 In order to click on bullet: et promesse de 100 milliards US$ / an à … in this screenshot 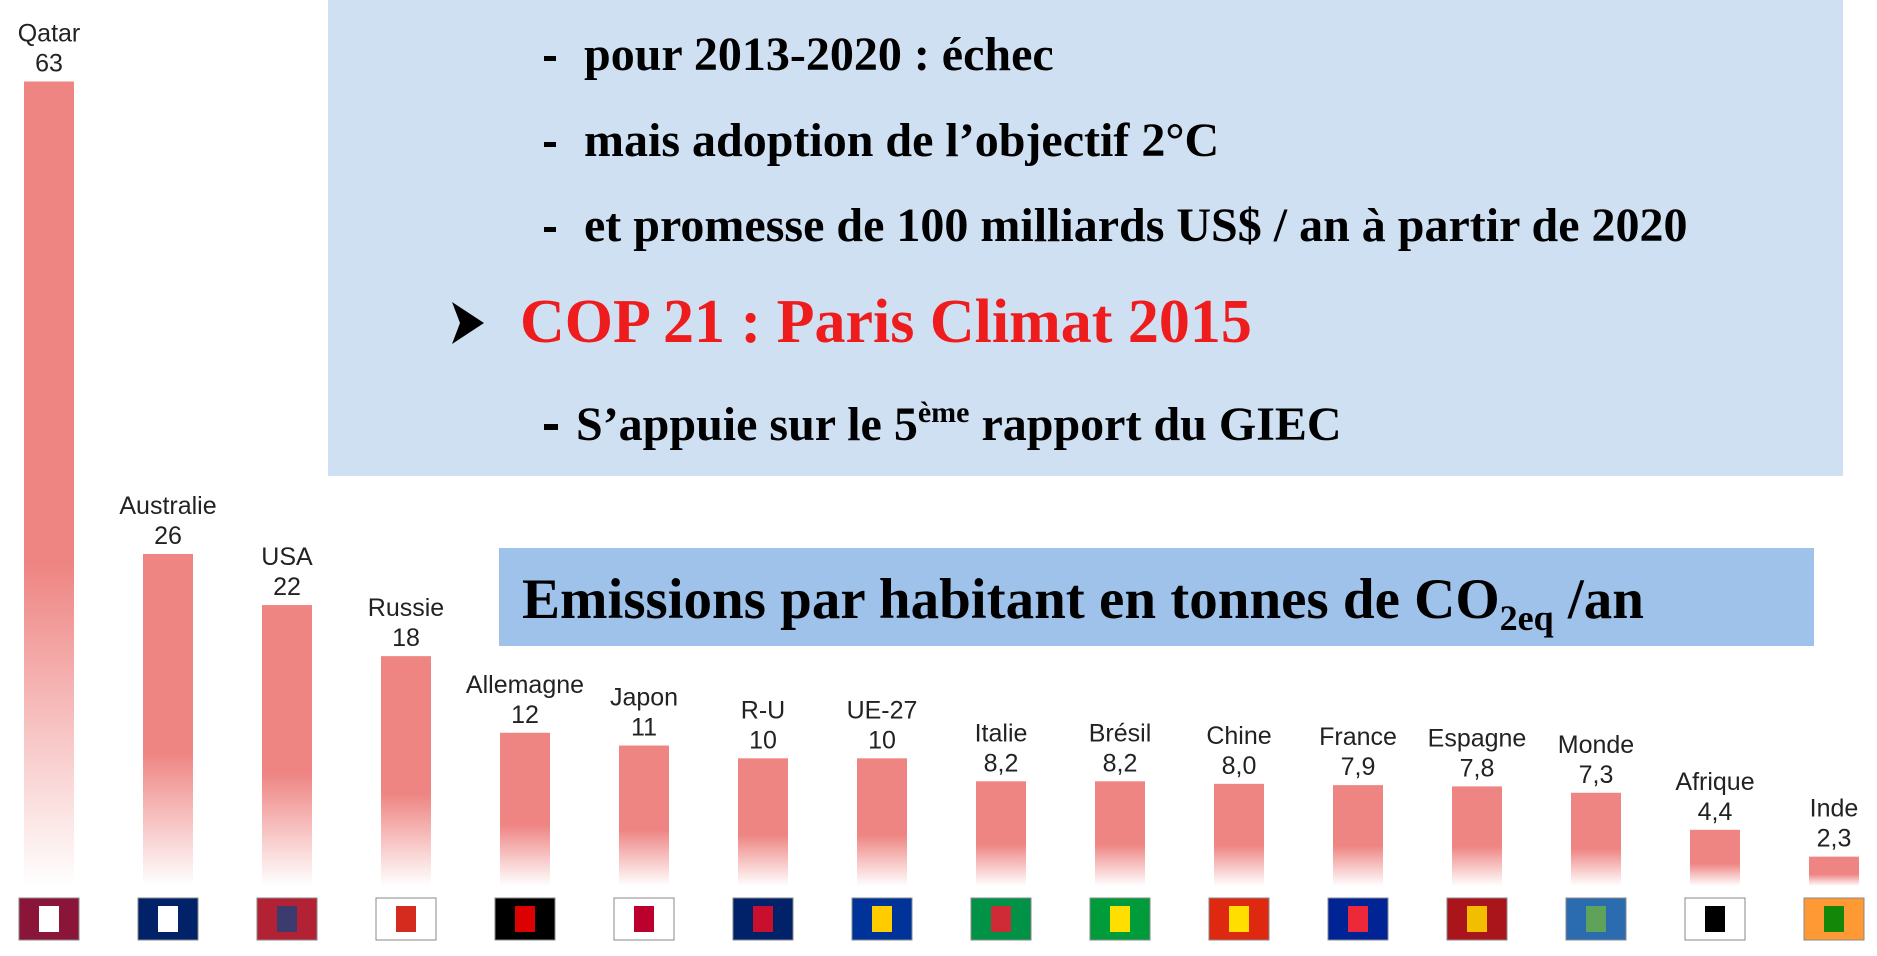, I will do `click(1136, 225)`.